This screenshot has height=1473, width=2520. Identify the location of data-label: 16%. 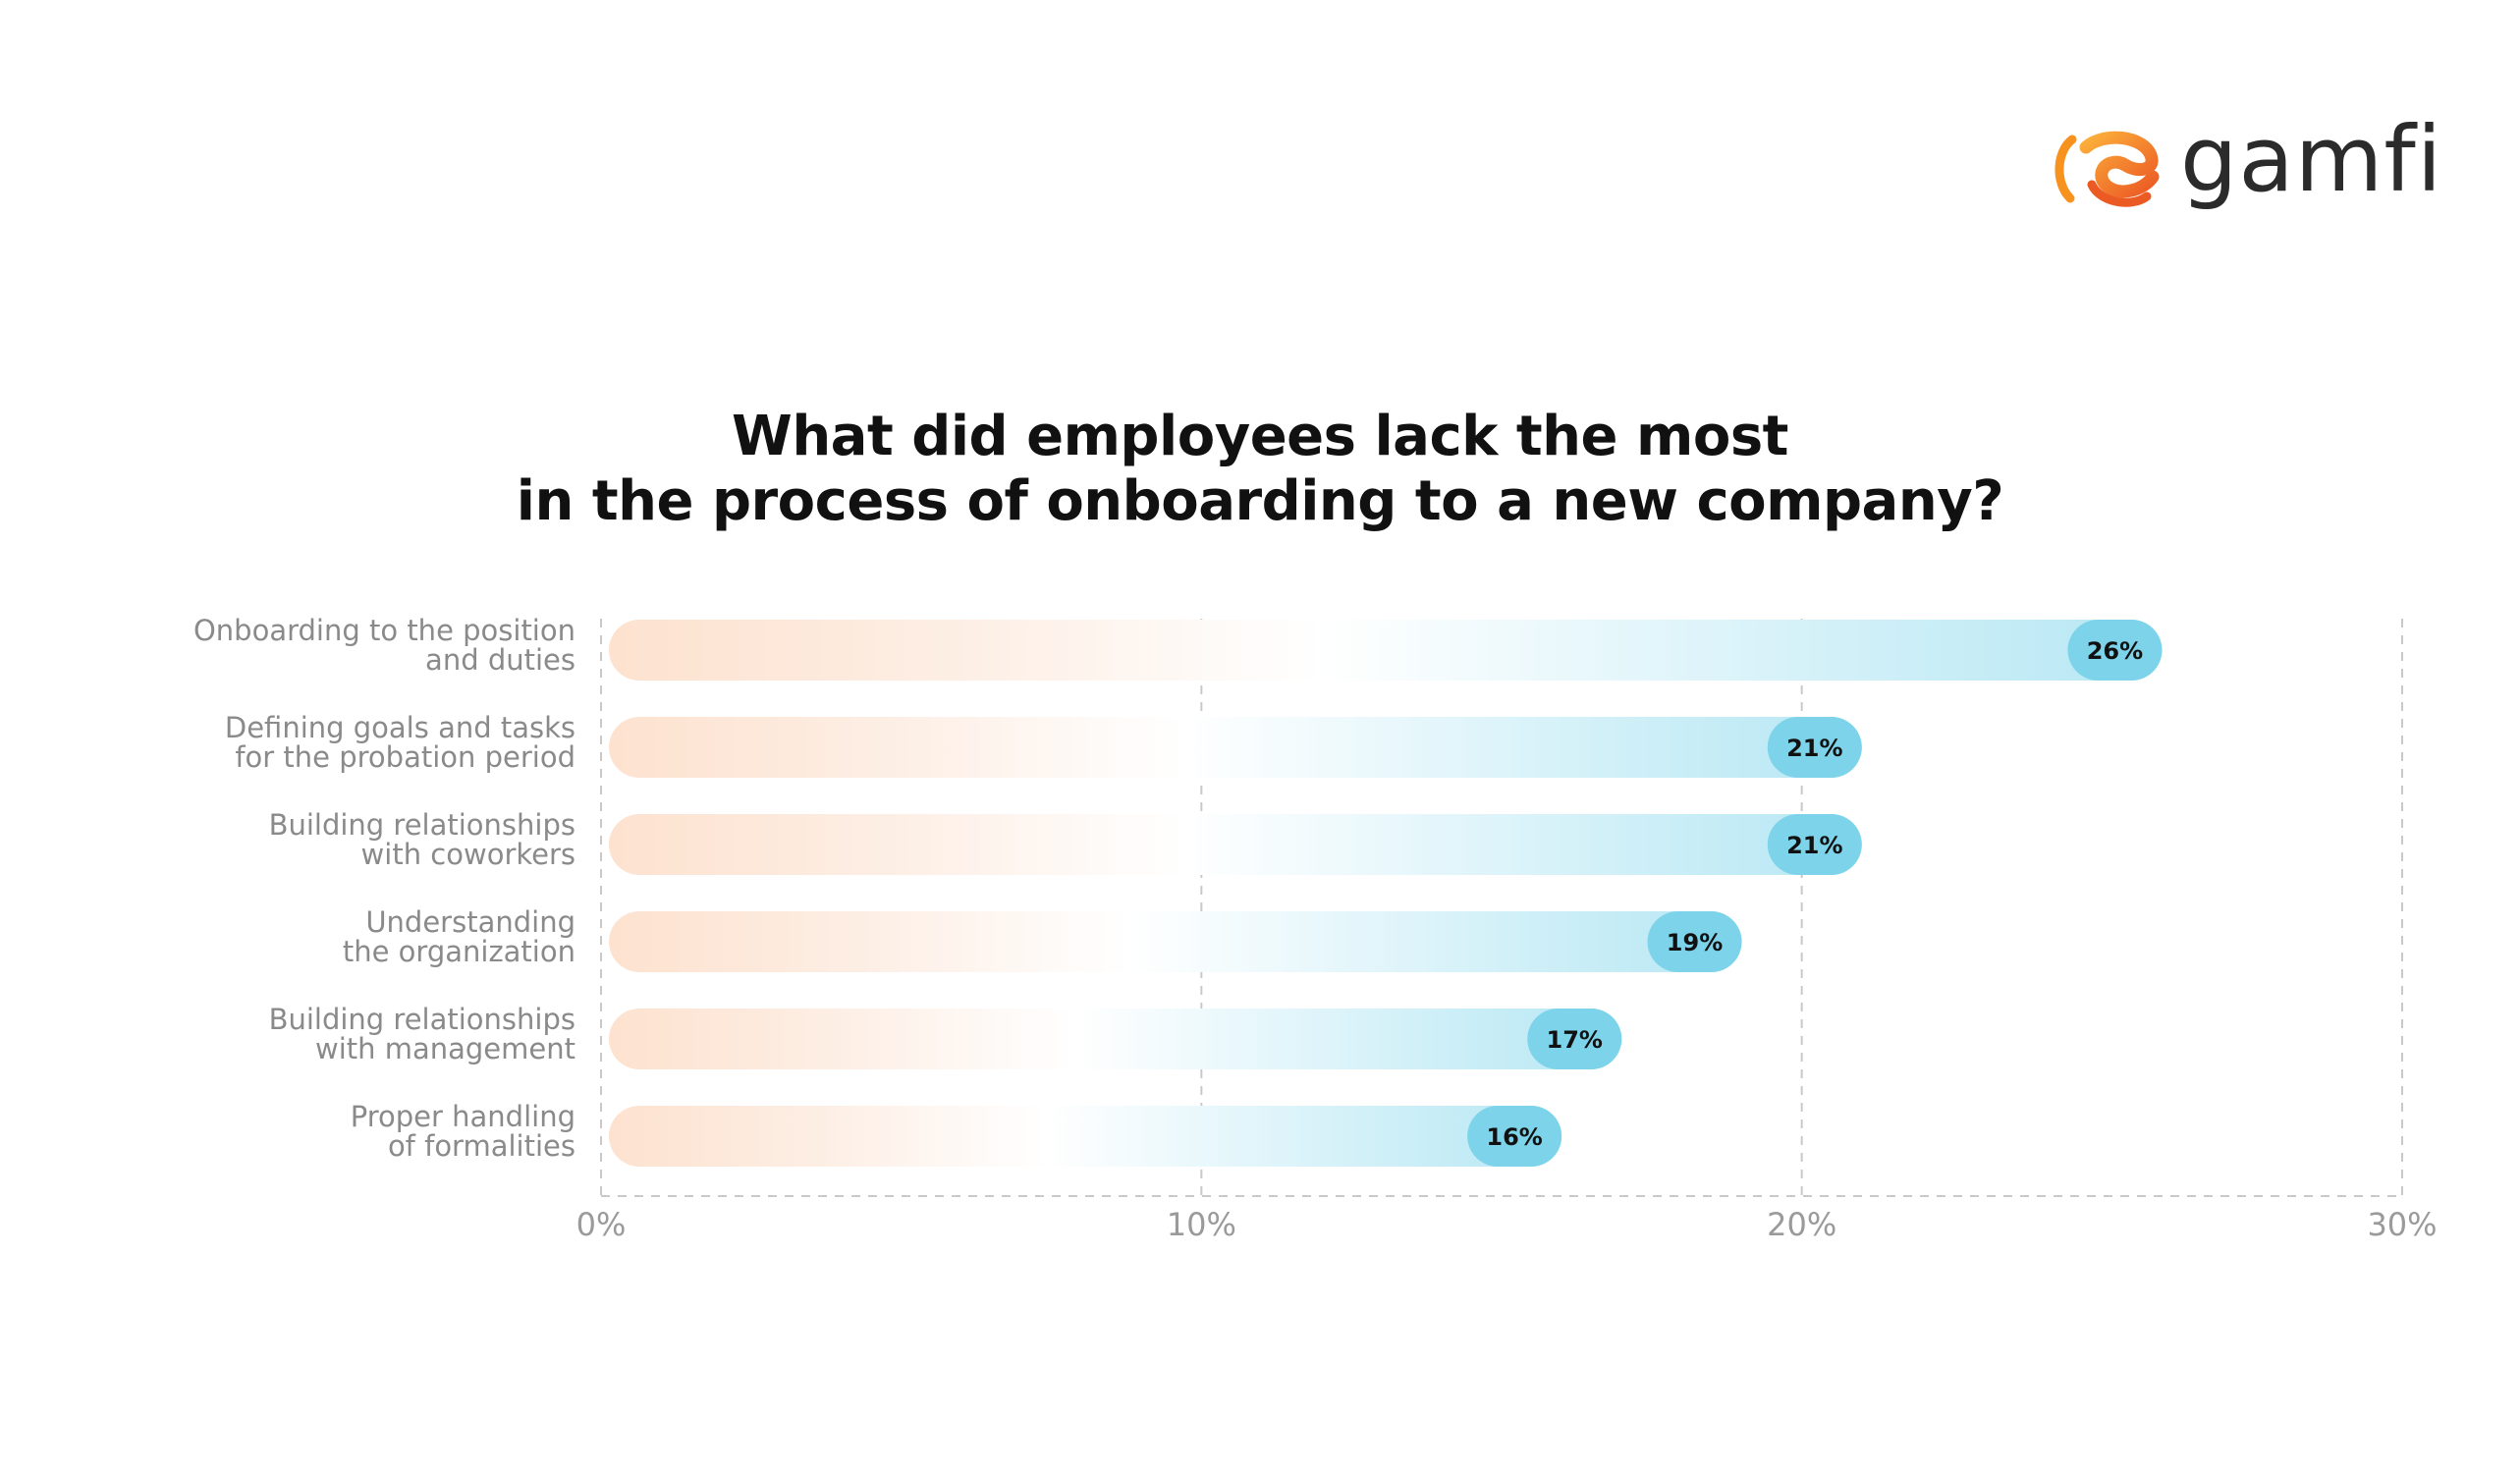
(1514, 1137).